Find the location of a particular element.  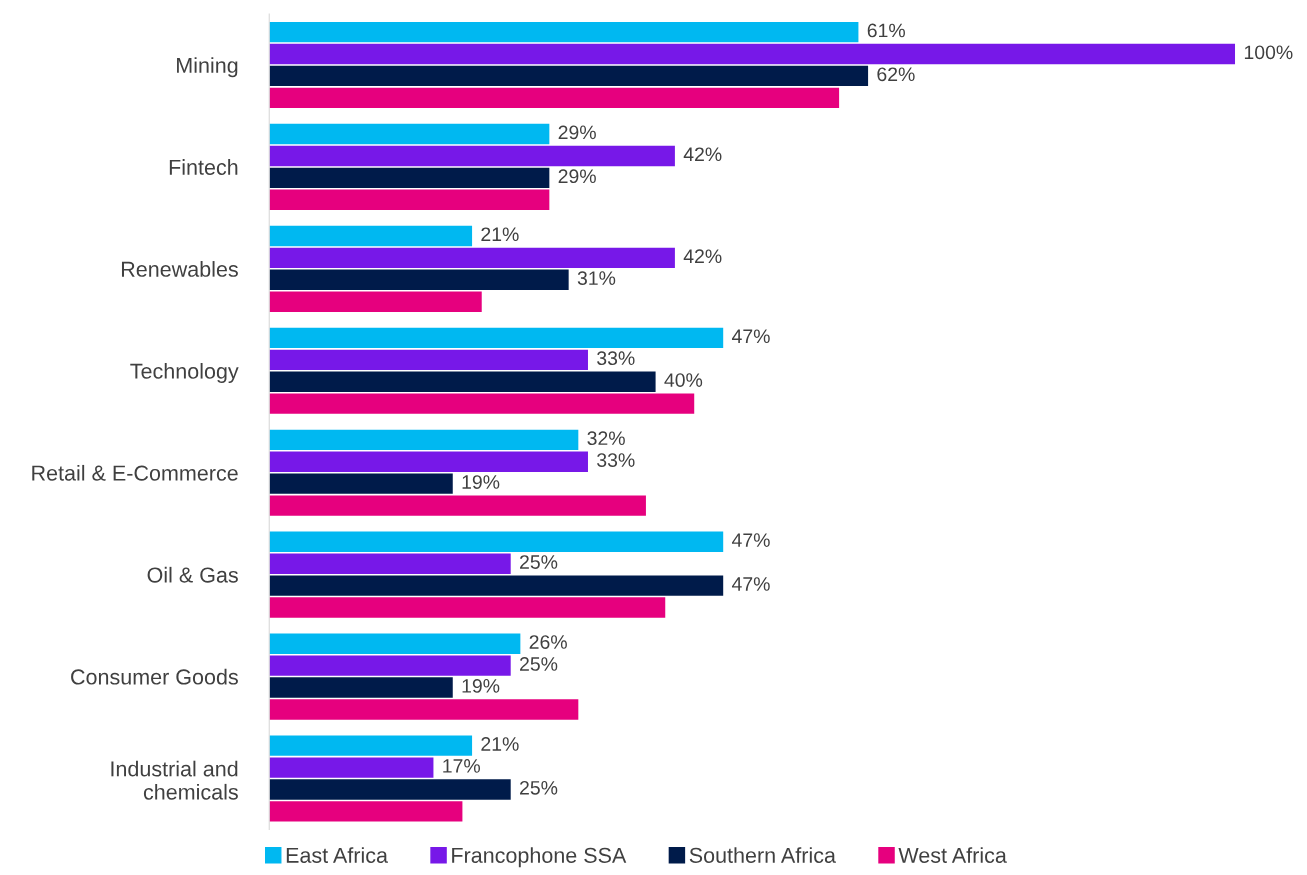

y-tick-label: Retail & E-Commerce is located at coordinates (135, 472).